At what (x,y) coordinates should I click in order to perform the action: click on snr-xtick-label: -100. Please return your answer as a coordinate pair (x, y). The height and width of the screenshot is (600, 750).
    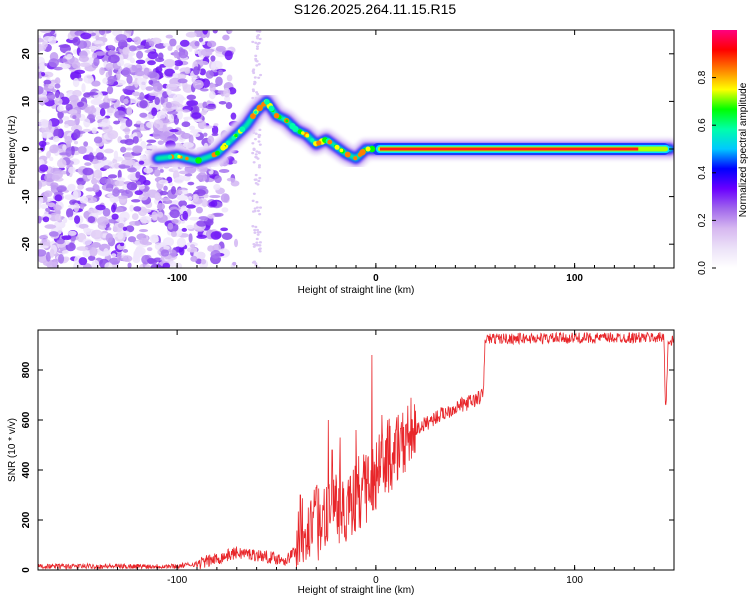
    Looking at the image, I should click on (177, 580).